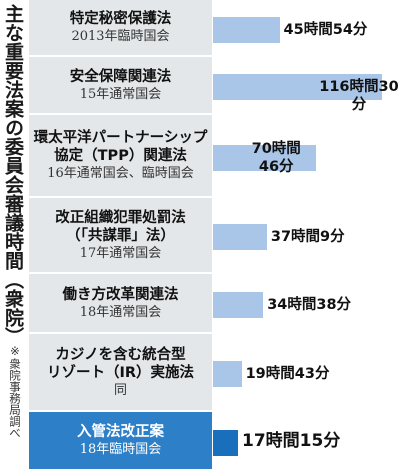  I want to click on data-label: 17時間15分, so click(291, 441).